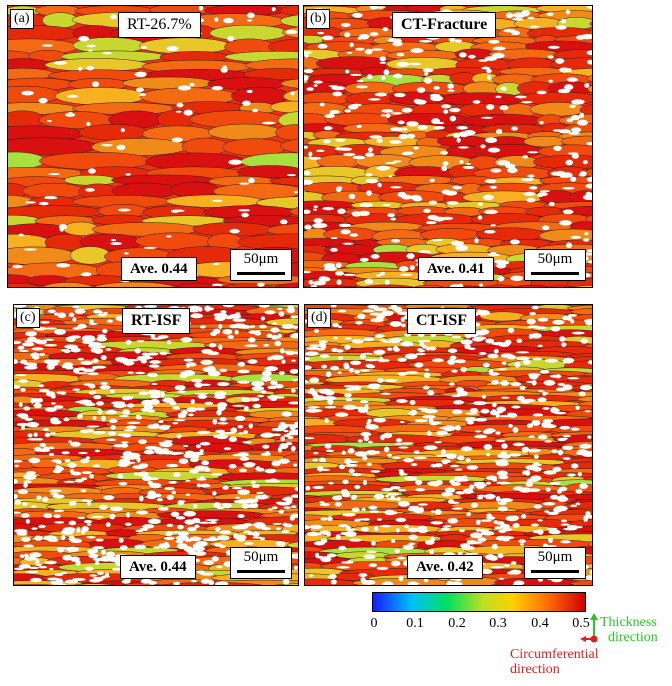 Image resolution: width=672 pixels, height=686 pixels. I want to click on scale-bar-label-d: 50μm, so click(555, 557).